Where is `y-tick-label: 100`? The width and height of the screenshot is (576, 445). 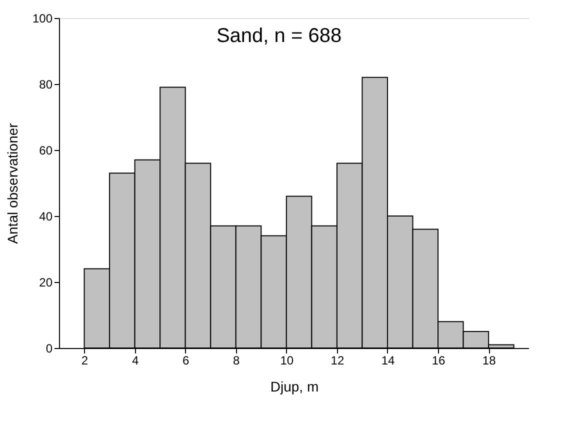
y-tick-label: 100 is located at coordinates (42, 19).